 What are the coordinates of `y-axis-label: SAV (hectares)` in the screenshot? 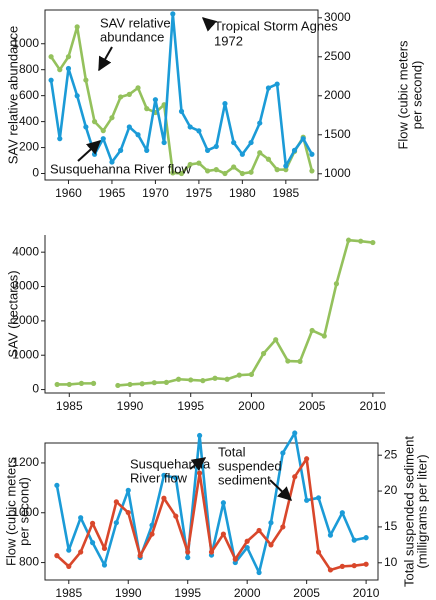 It's located at (12, 313).